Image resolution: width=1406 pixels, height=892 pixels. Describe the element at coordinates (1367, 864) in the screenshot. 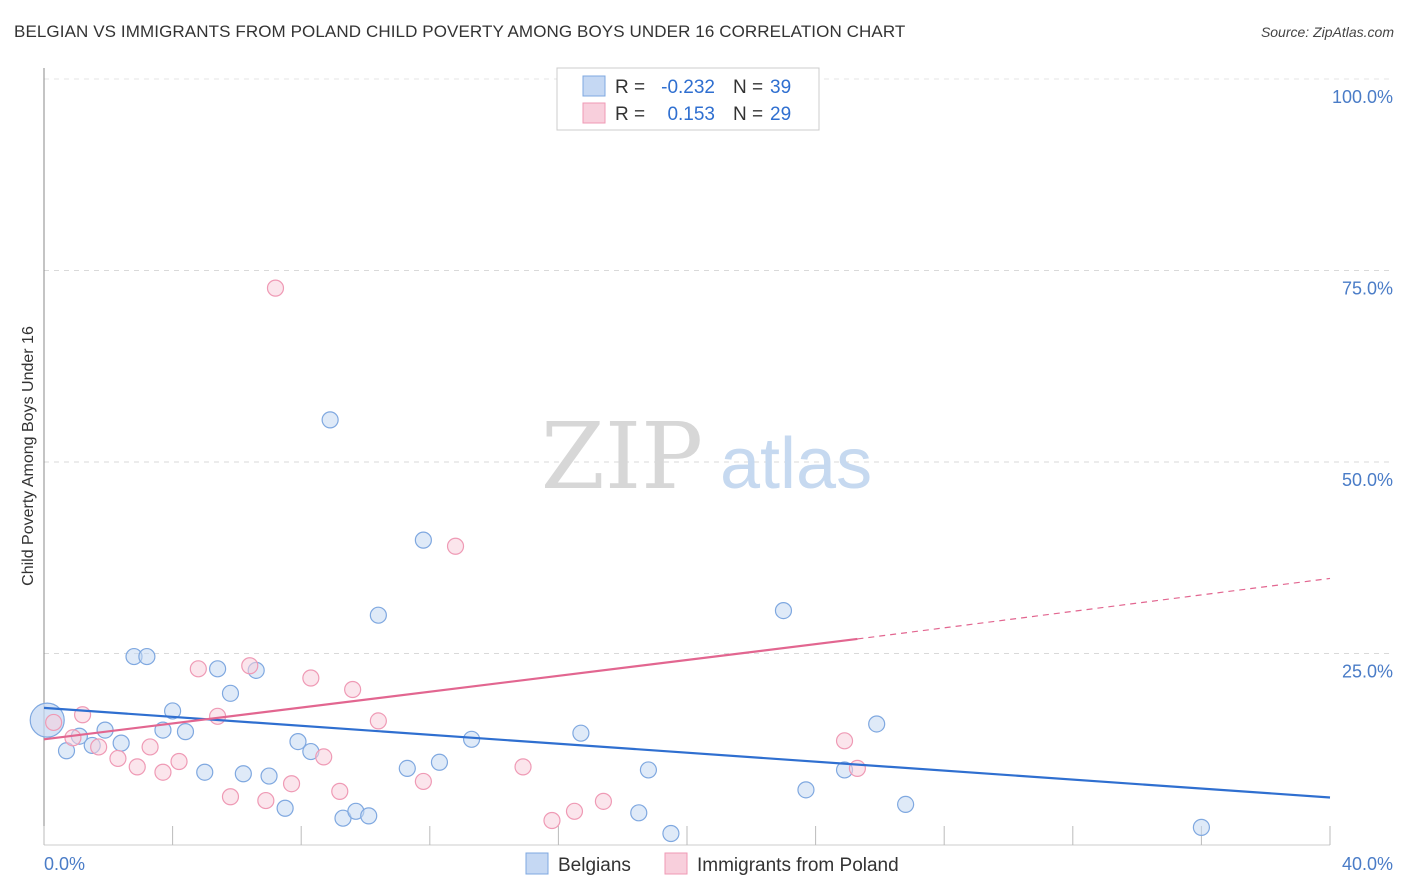

I see `x-tick-label-max: 40.0%` at that location.